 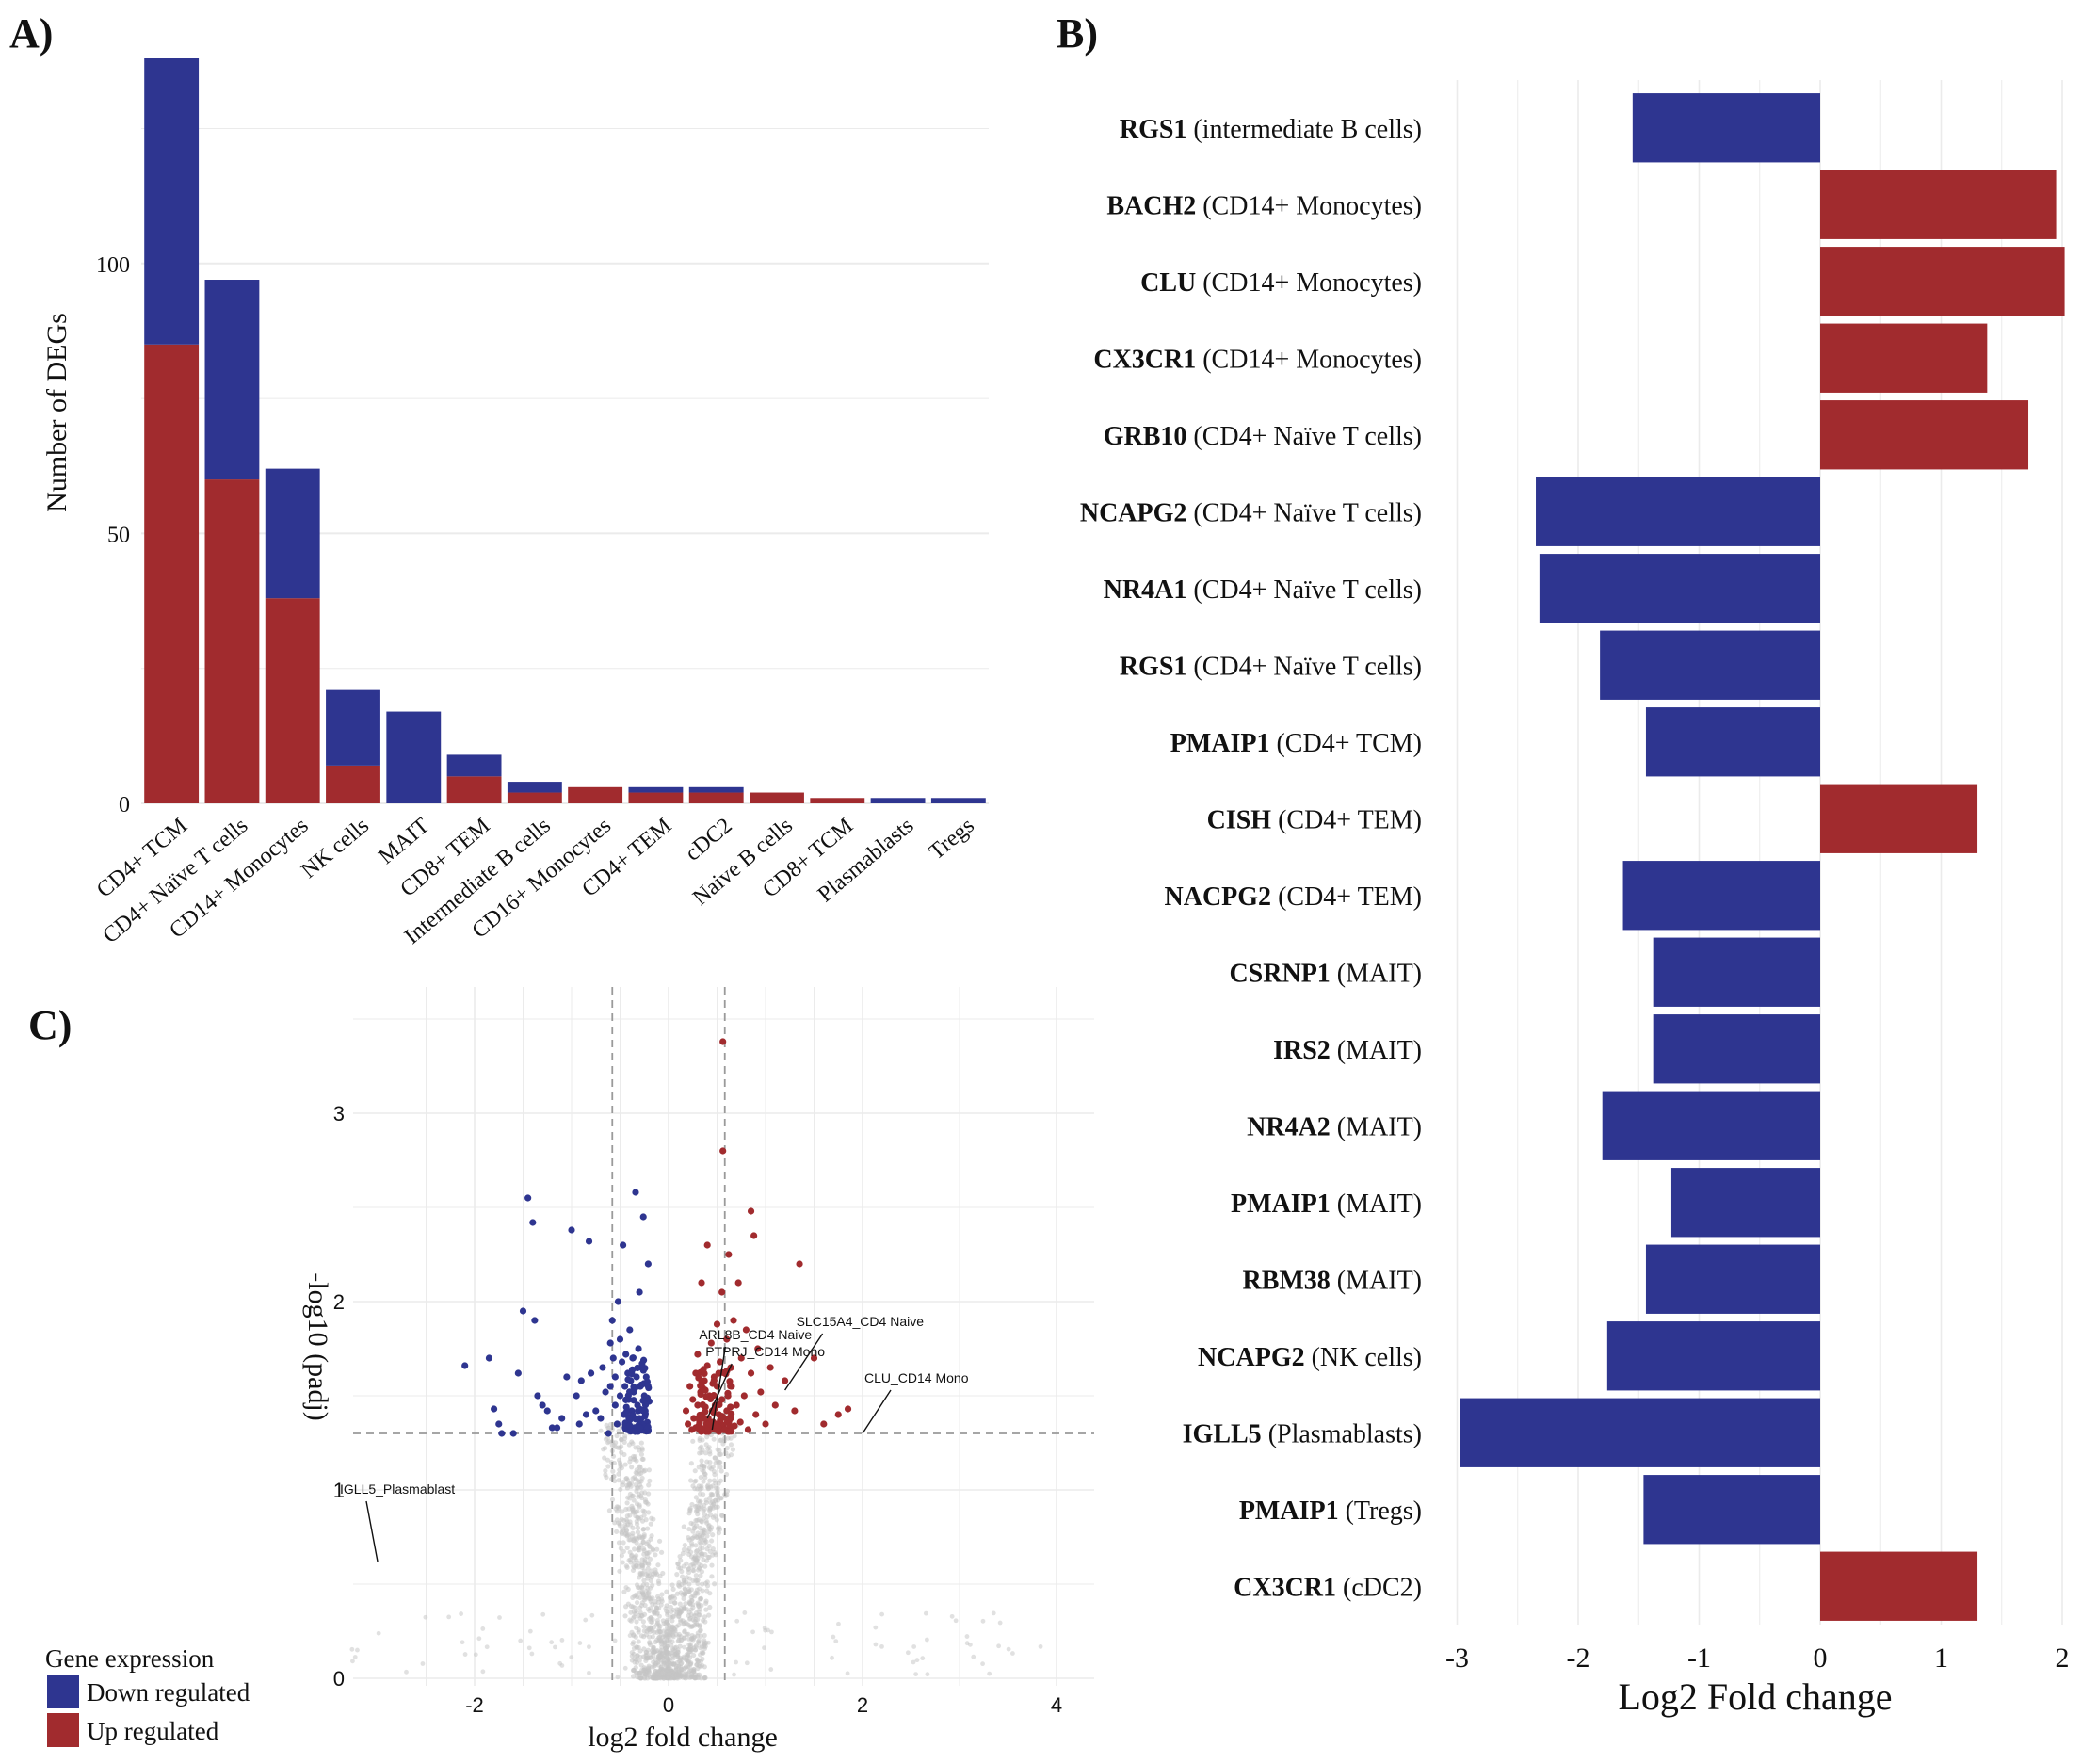 I want to click on legend-title: Gene expression, so click(x=130, y=1658).